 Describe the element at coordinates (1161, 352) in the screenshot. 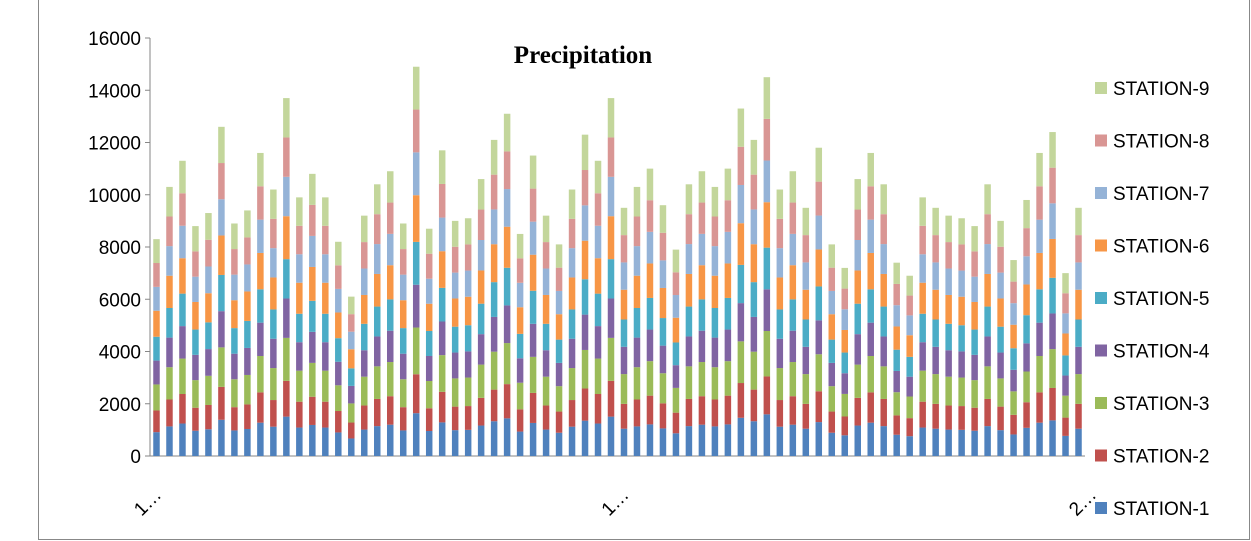

I see `legend-label: STATION-4` at that location.